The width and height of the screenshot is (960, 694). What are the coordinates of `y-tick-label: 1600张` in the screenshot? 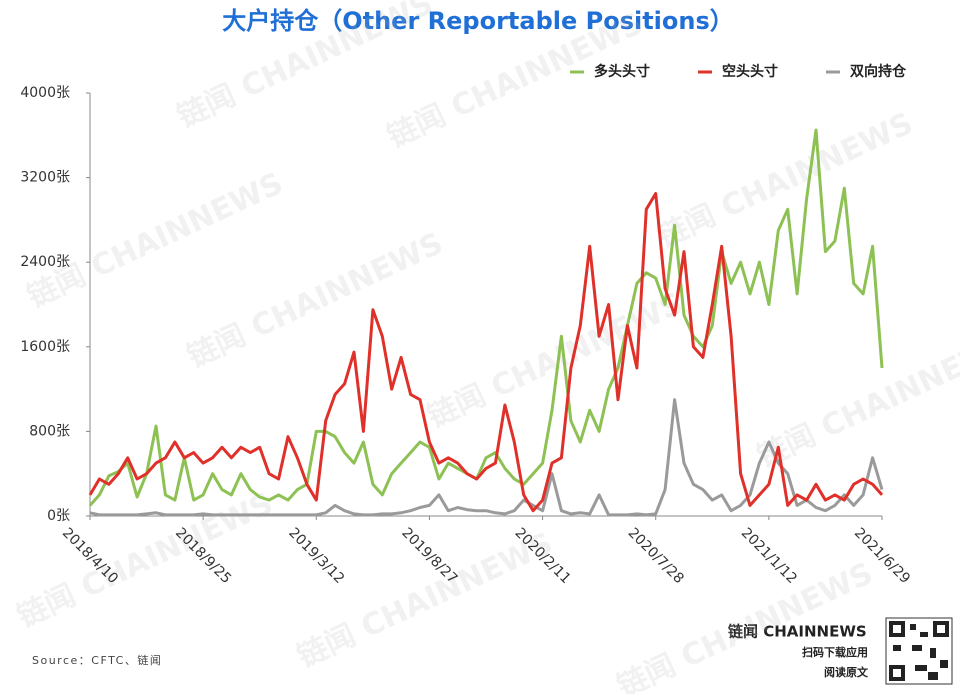 It's located at (45, 347).